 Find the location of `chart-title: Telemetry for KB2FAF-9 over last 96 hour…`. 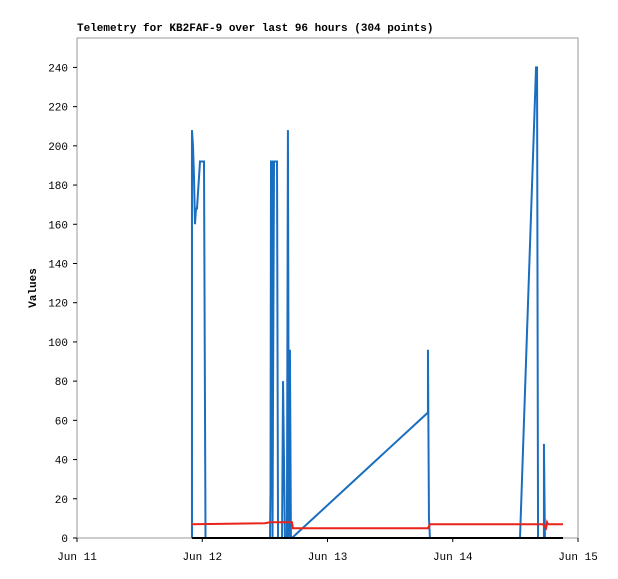

chart-title: Telemetry for KB2FAF-9 over last 96 hour… is located at coordinates (255, 29).